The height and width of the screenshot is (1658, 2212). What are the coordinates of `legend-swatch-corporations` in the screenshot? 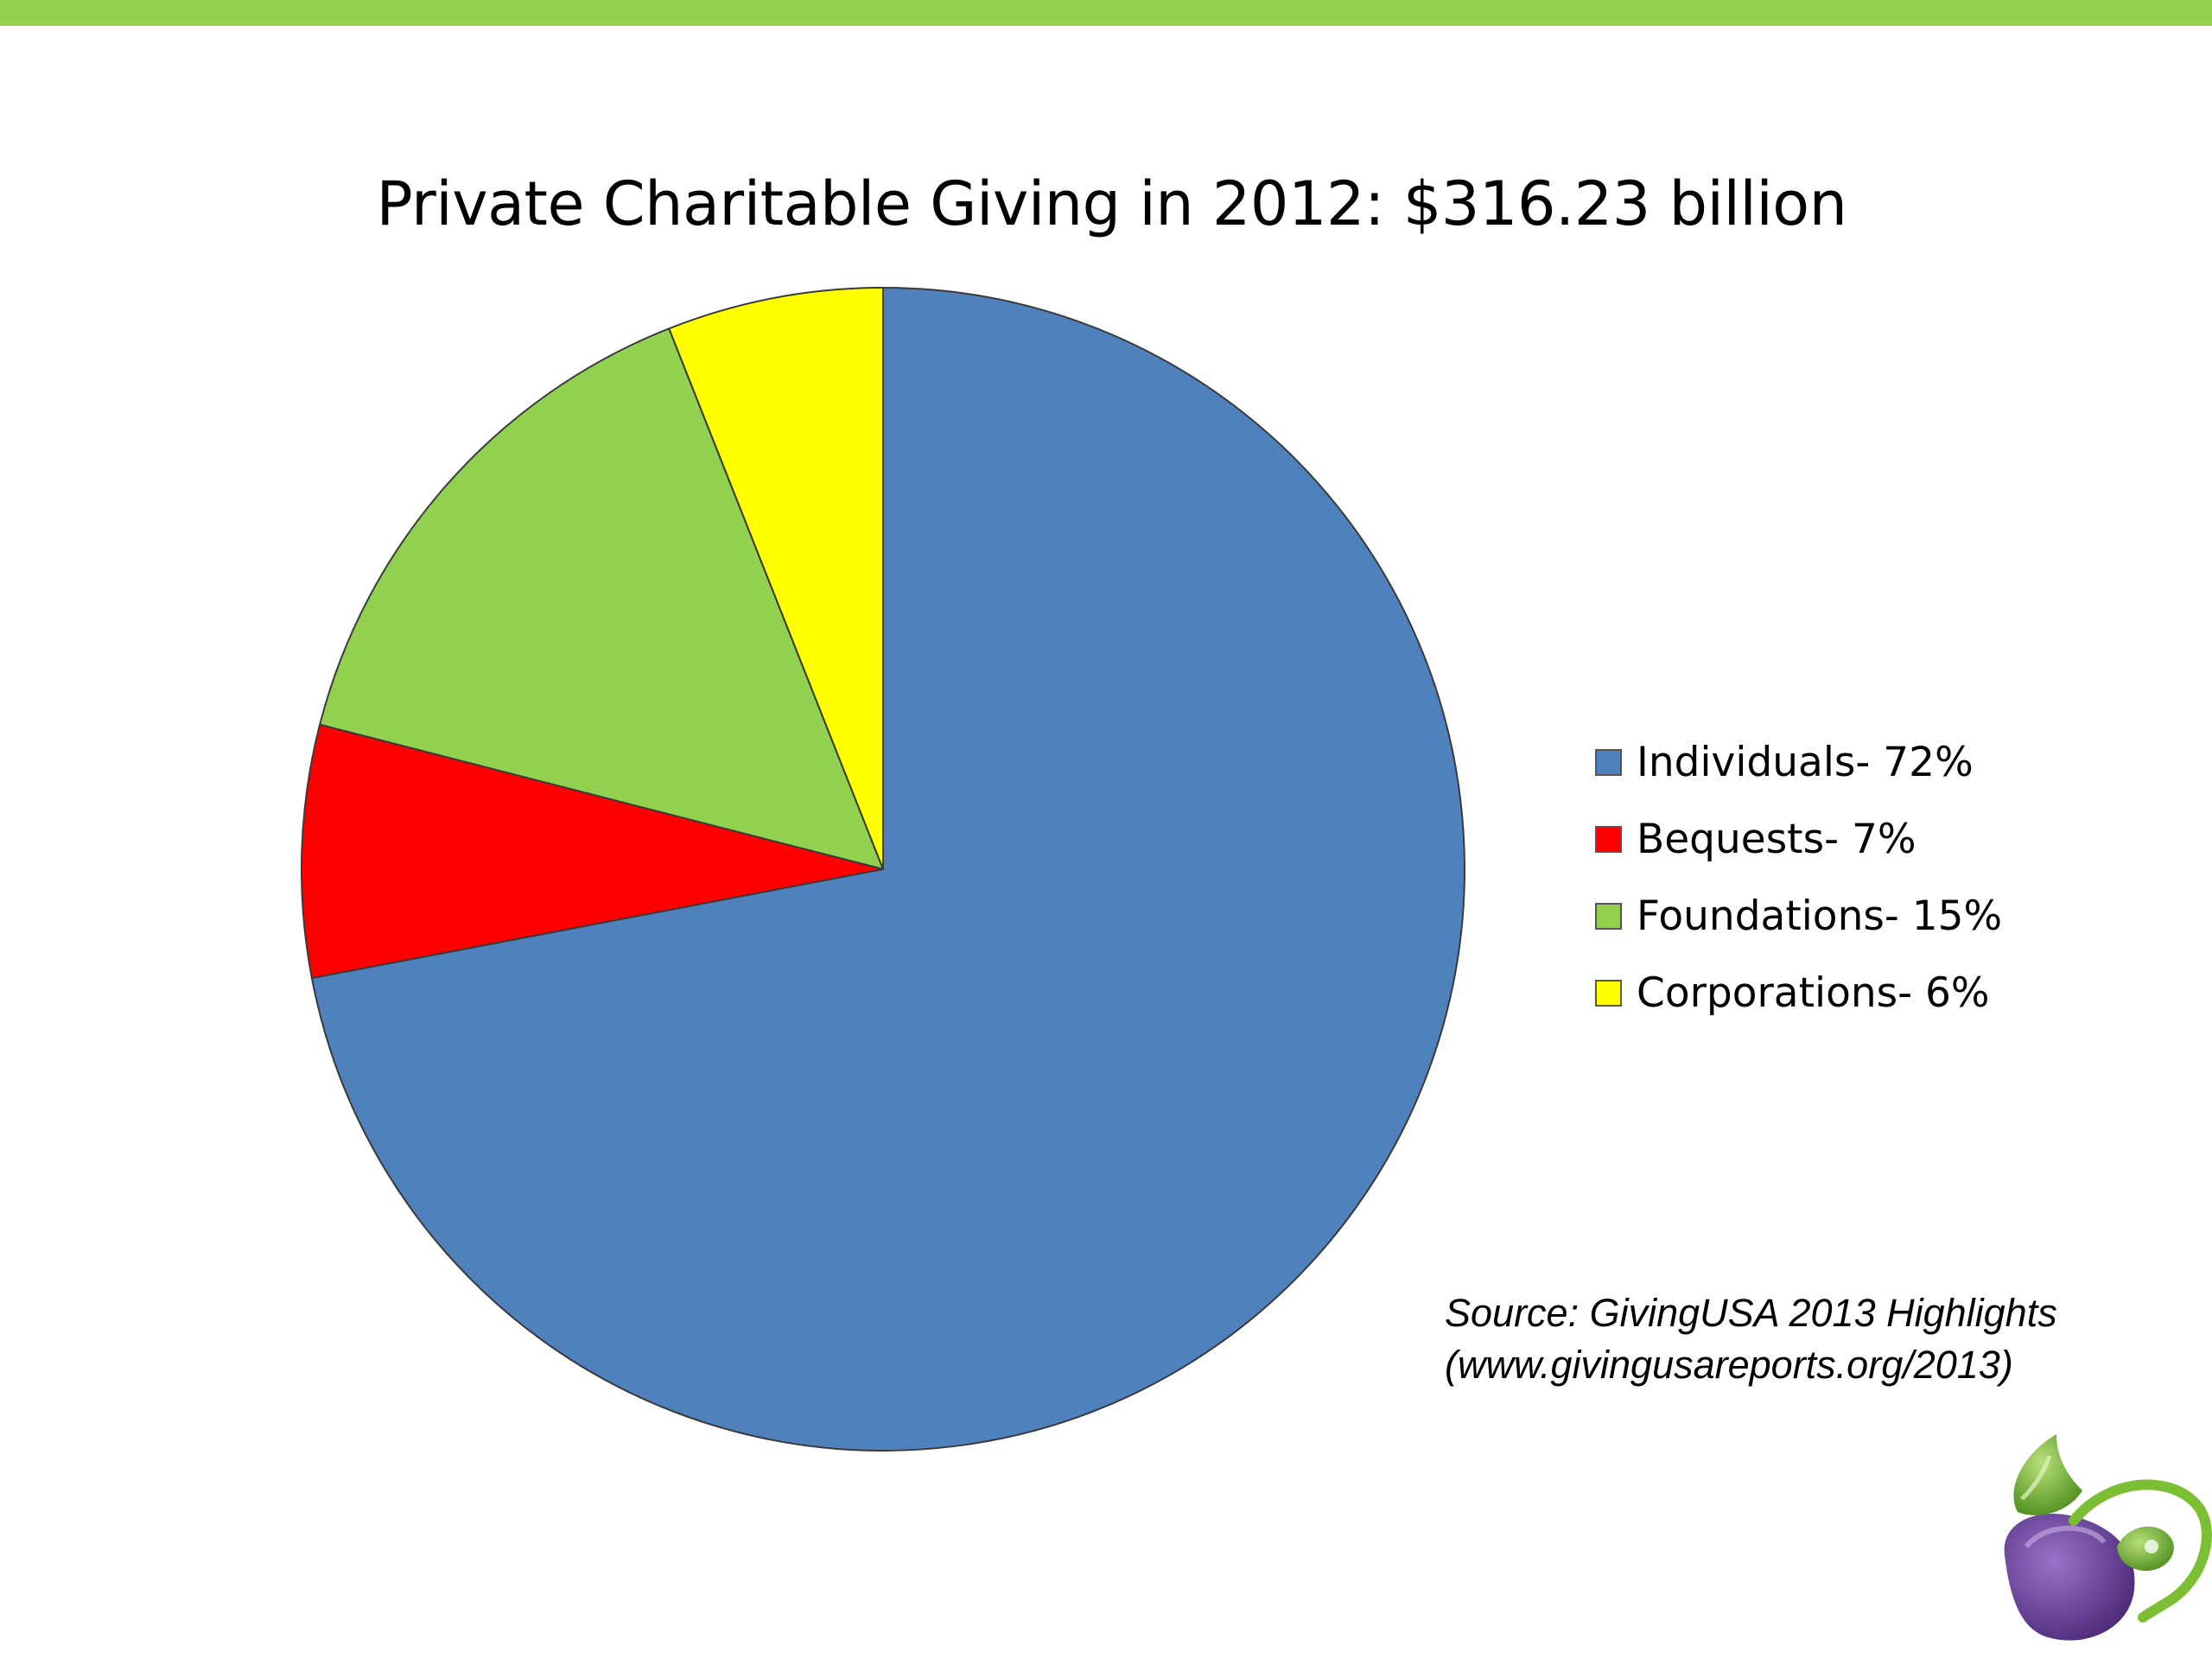 It's located at (1608, 993).